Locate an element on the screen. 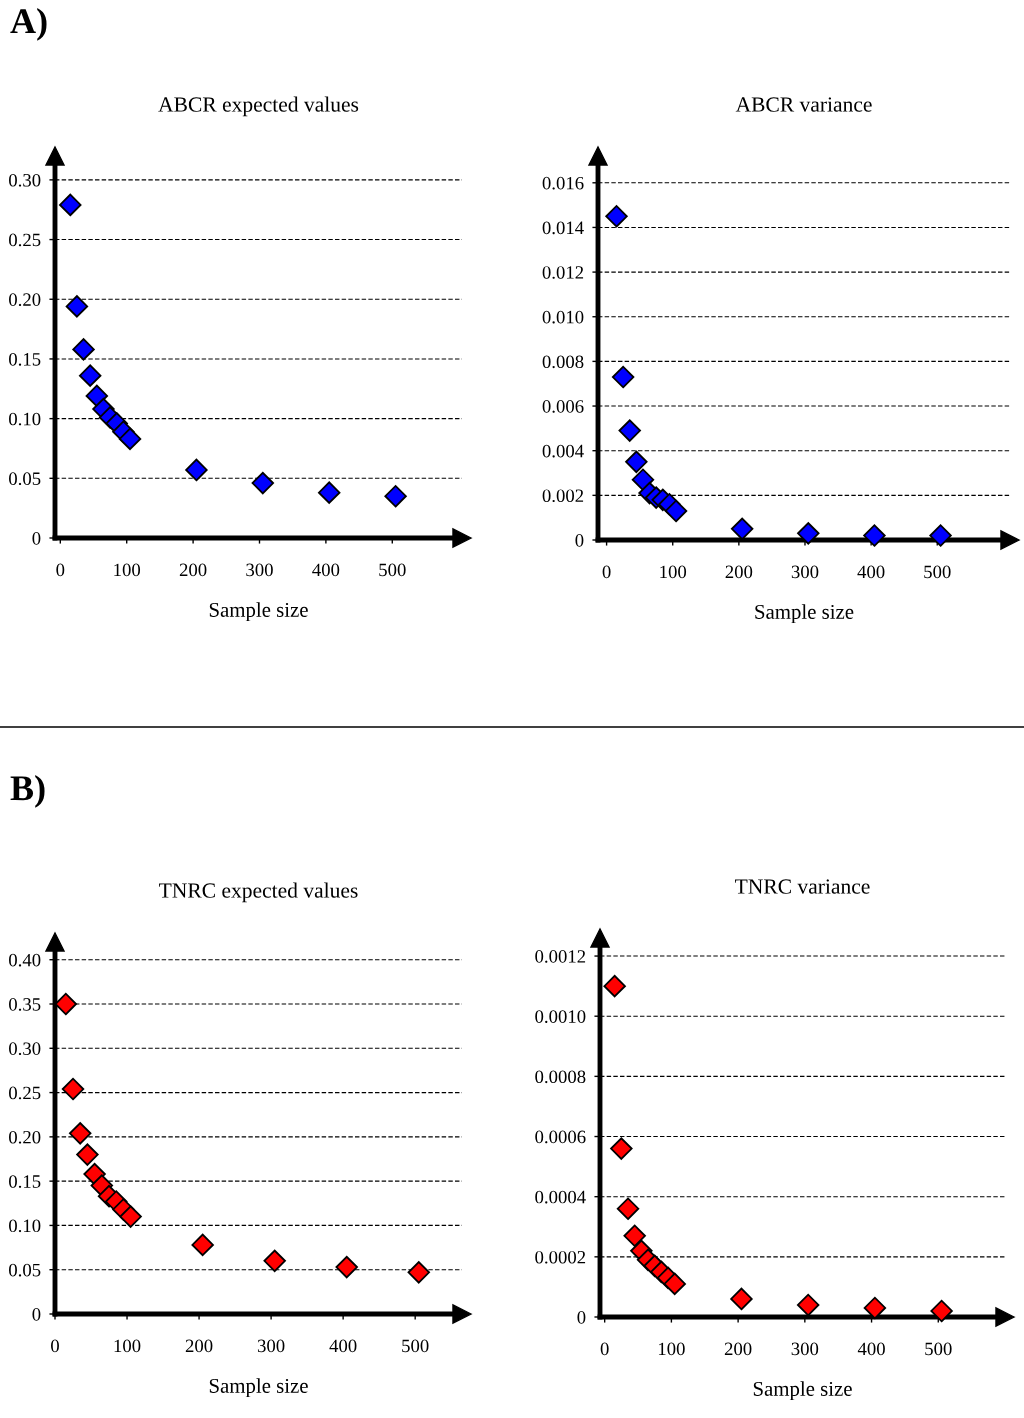  text: A) is located at coordinates (28, 24).